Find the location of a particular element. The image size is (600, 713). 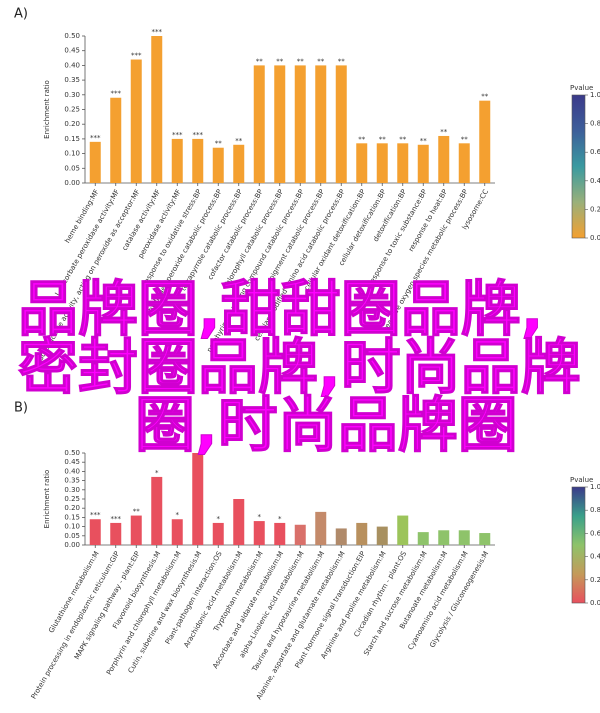

colorbar-title: Pvalue is located at coordinates (581, 88).